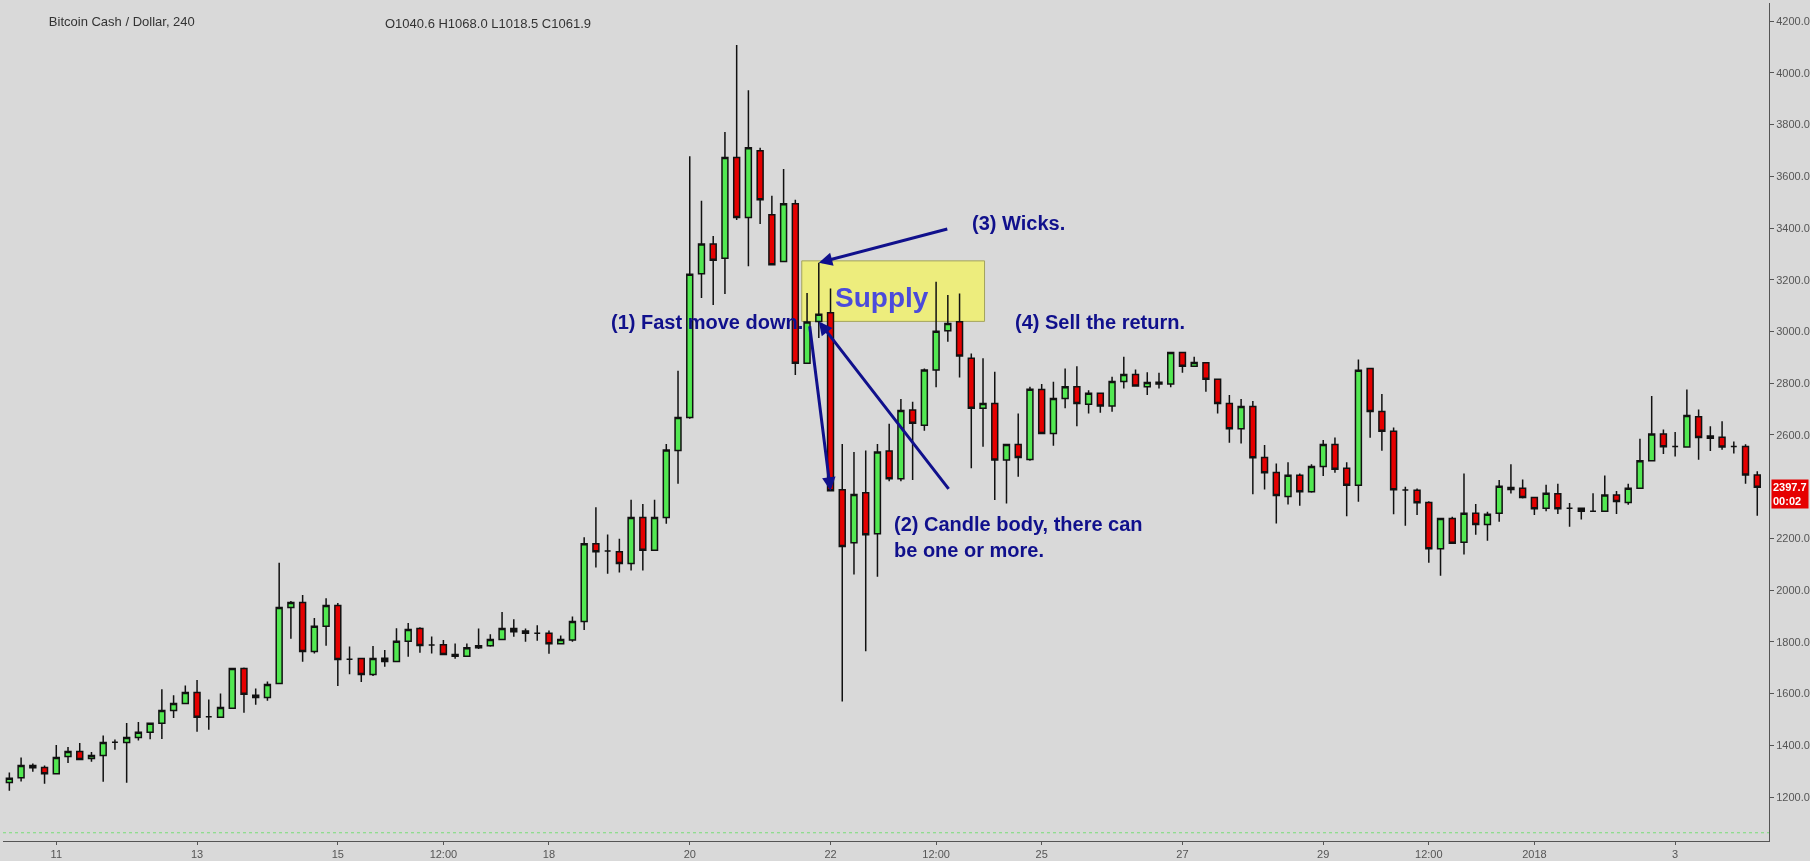  What do you see at coordinates (56, 854) in the screenshot?
I see `x-tick-label: 11` at bounding box center [56, 854].